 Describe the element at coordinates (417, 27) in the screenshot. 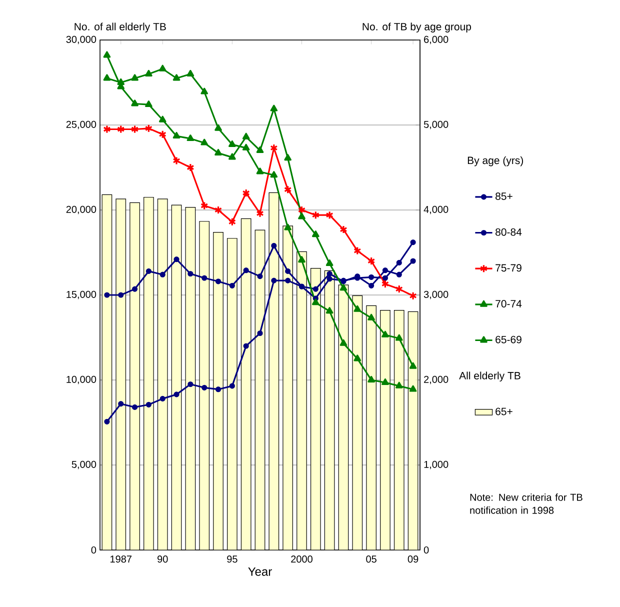

I see `y2-axis-title: No. of TB by age group` at that location.